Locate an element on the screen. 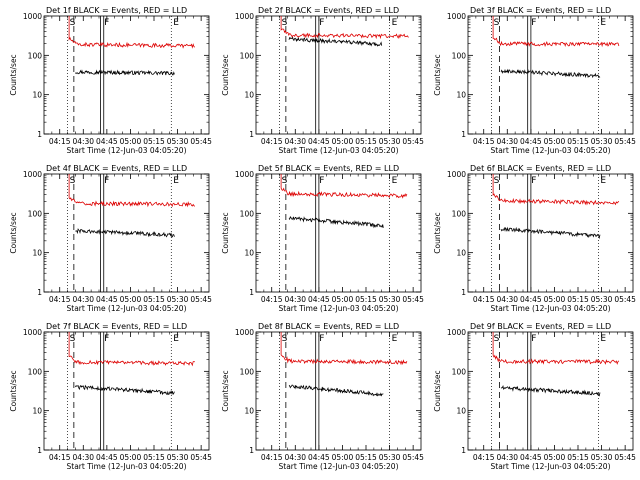 The height and width of the screenshot is (480, 640). chart-title: Det 1f BLACK = Events, RED = LLD is located at coordinates (116, 10).